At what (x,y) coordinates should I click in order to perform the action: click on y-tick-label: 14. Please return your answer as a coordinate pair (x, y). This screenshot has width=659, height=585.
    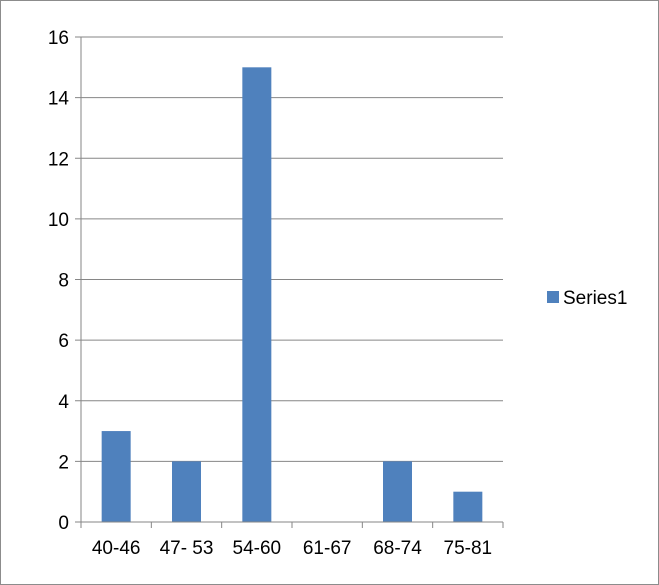
    Looking at the image, I should click on (59, 99).